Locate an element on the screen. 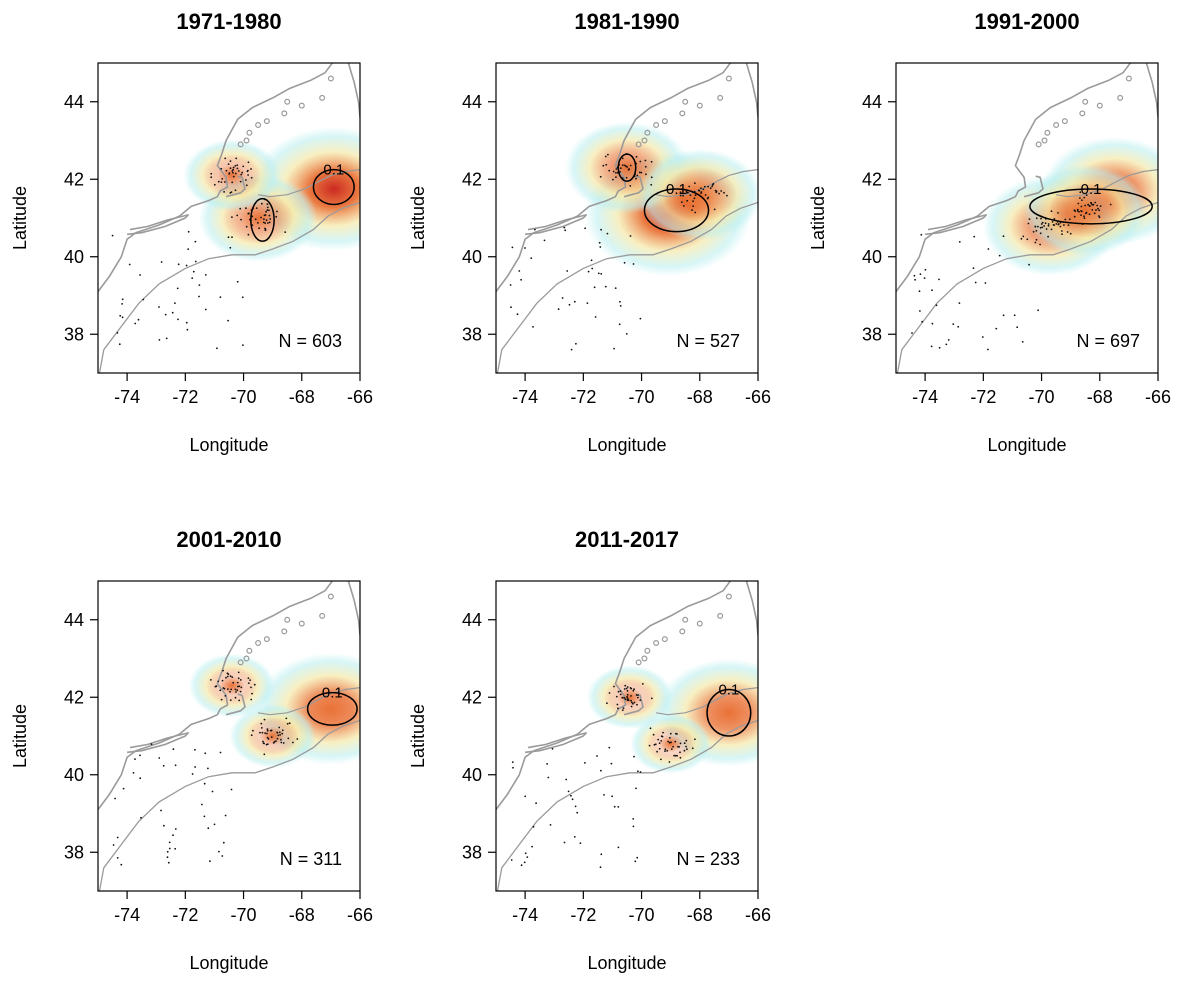 Image resolution: width=1178 pixels, height=991 pixels. panel-title: 1981-1990 is located at coordinates (626, 21).